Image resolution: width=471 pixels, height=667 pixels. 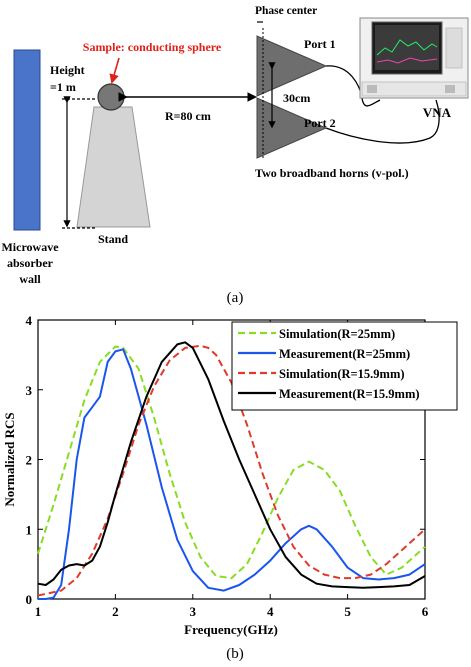 What do you see at coordinates (29, 320) in the screenshot?
I see `y-tick-label: 4` at bounding box center [29, 320].